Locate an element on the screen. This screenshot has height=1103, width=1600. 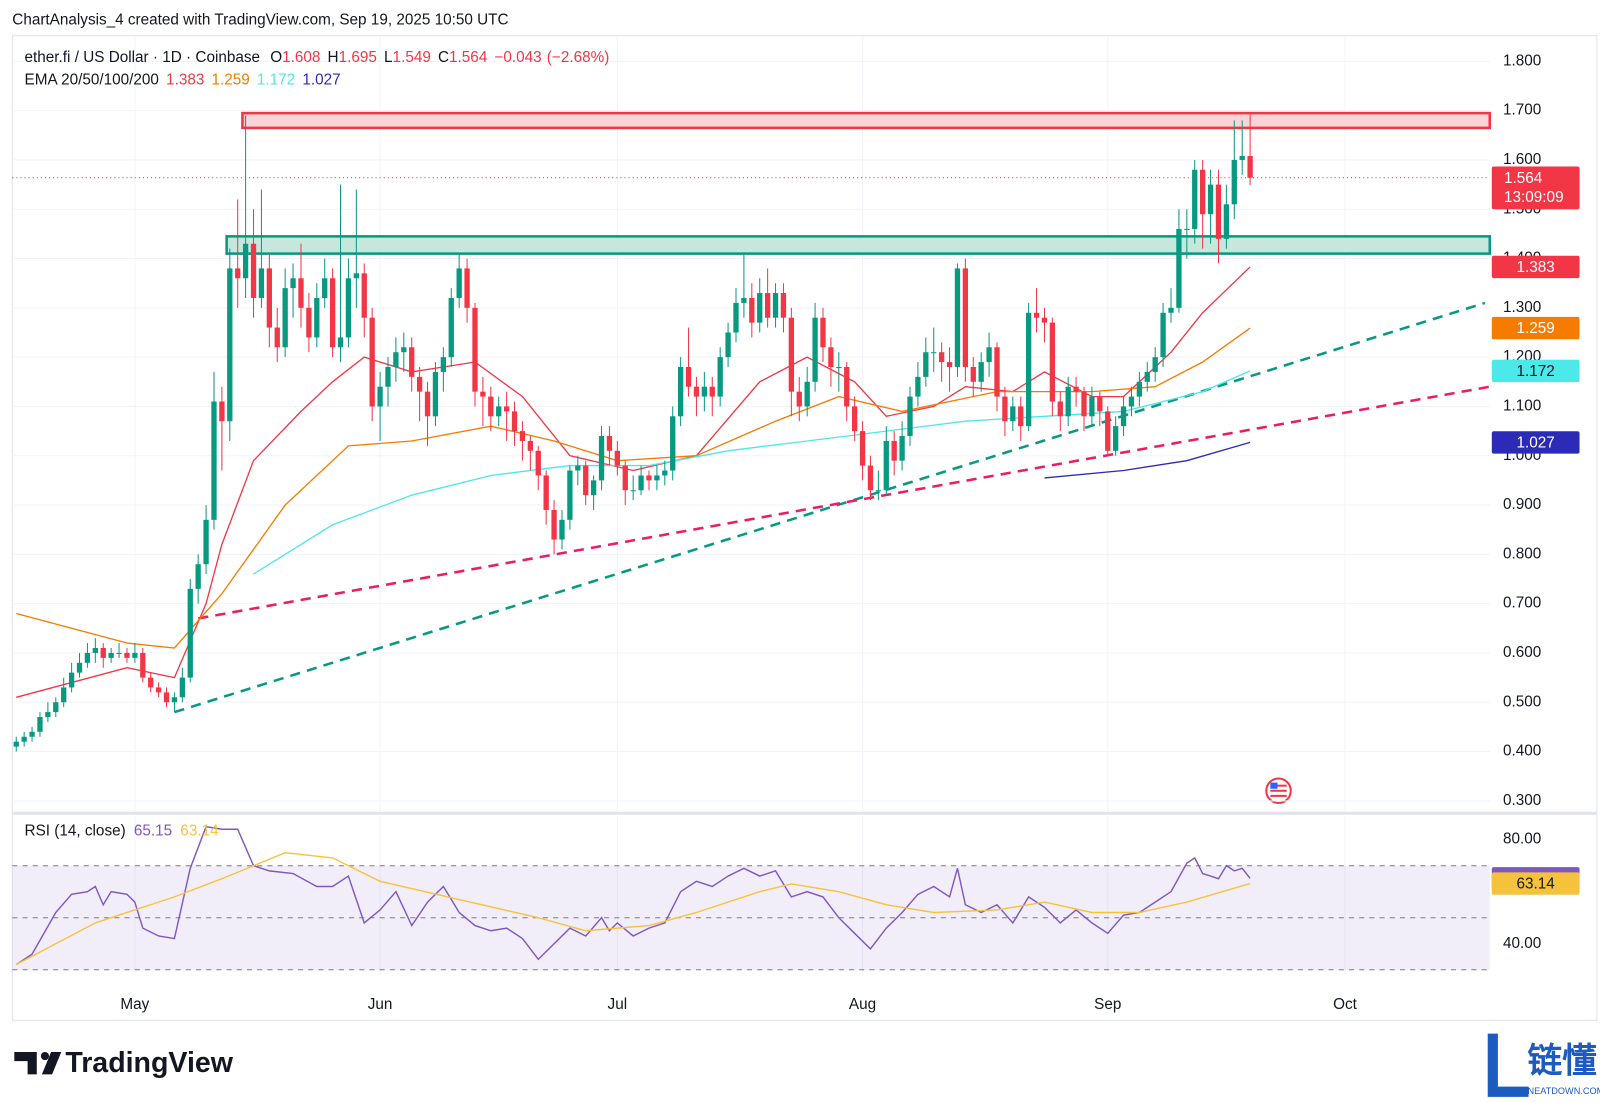
ema-value: 1.172 is located at coordinates (276, 80).